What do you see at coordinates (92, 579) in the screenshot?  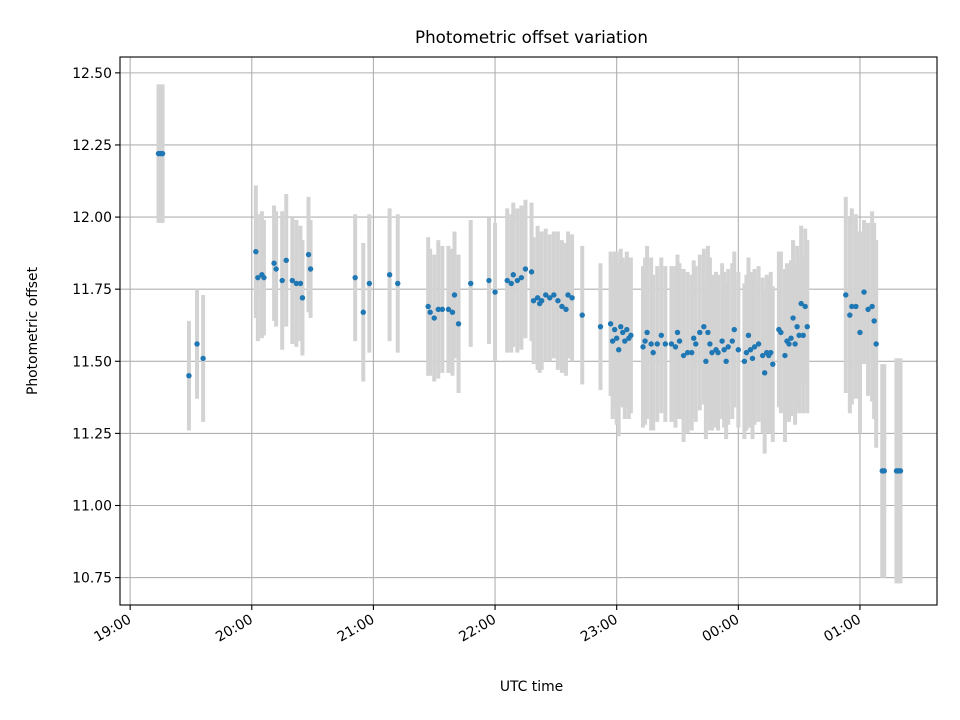 I see `y-tick-label: 10.75` at bounding box center [92, 579].